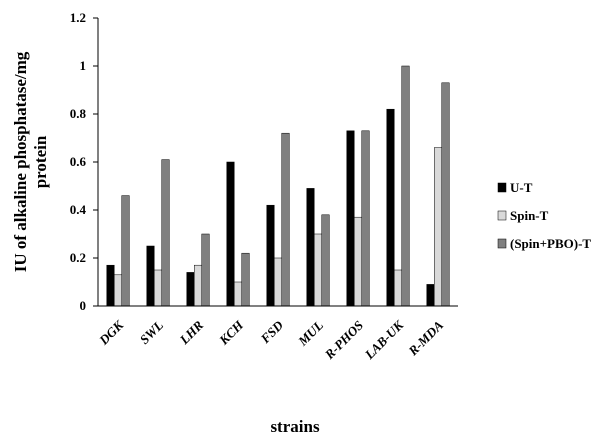 The image size is (616, 438). I want to click on x-tick-label: SWL, so click(152, 332).